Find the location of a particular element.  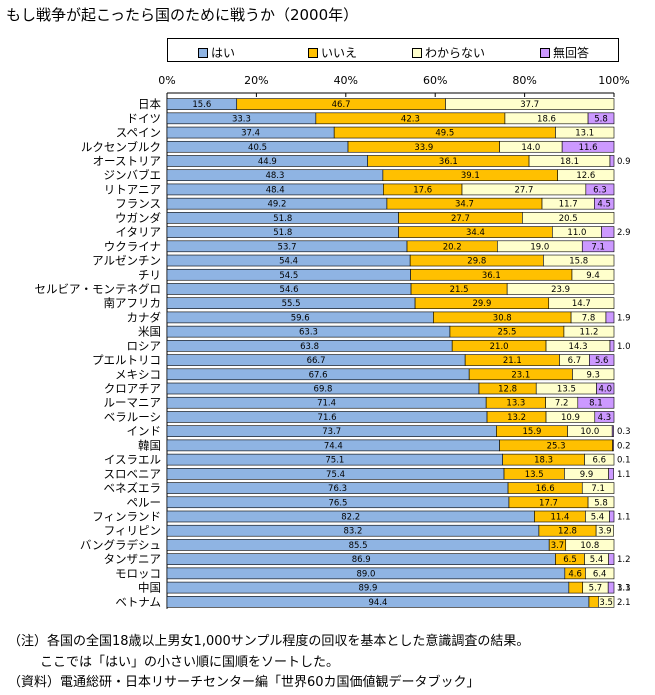

data-label-yes: 85.5 is located at coordinates (358, 546).